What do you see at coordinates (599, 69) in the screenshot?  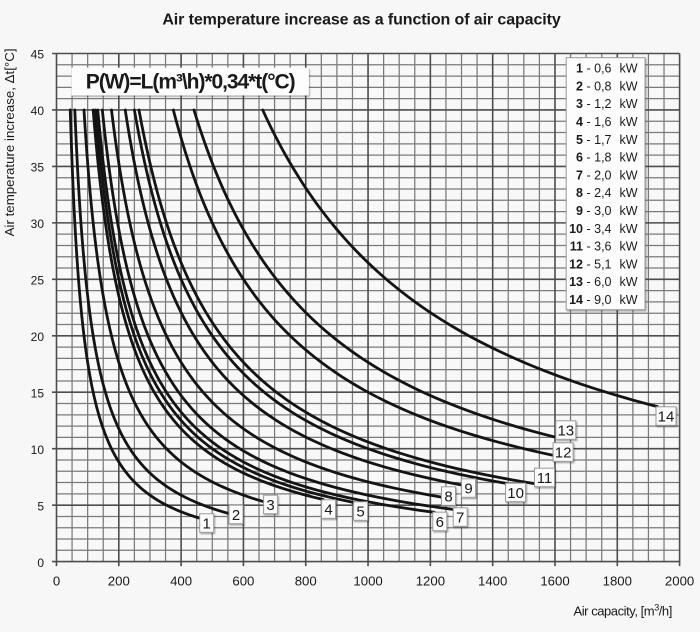 I see `svg-text: - 0,6` at bounding box center [599, 69].